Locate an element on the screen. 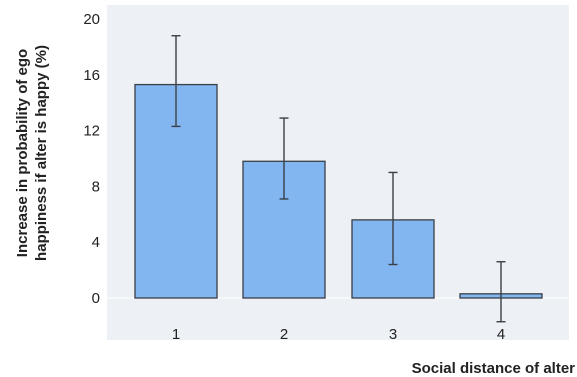 The image size is (577, 377). y-axis-ticks: 0 4 8 12 16 20 is located at coordinates (91, 159).